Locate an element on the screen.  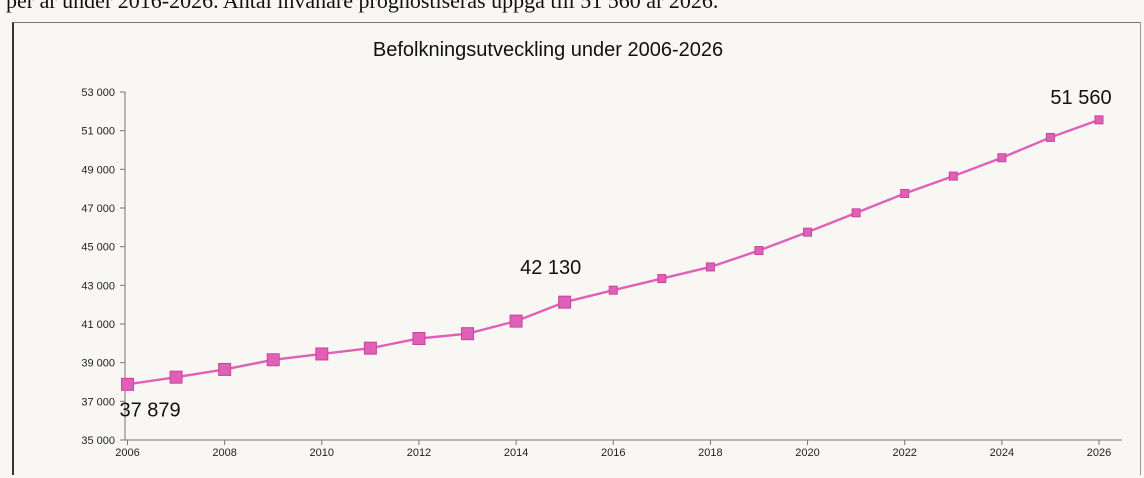
y-tick-label: 45 000 is located at coordinates (98, 248).